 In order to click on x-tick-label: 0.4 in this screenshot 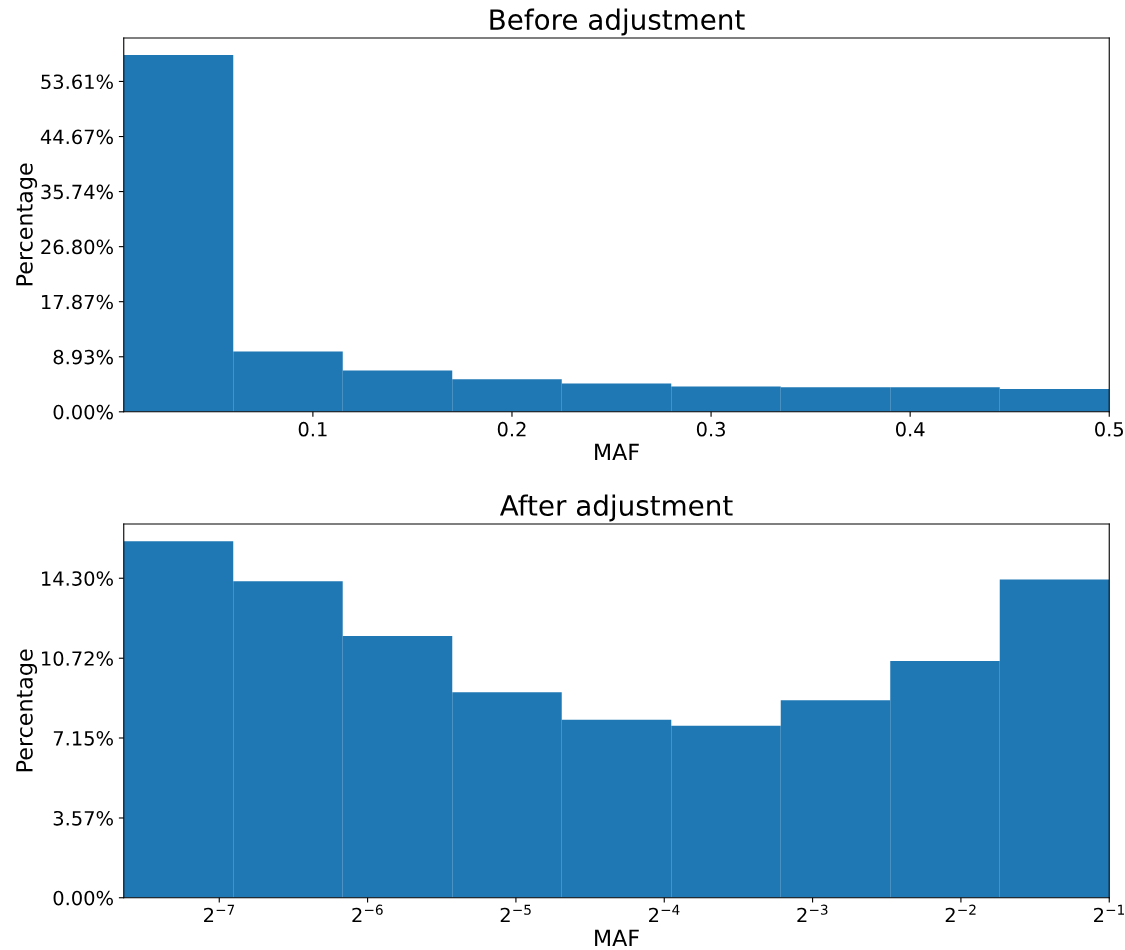, I will do `click(910, 429)`.